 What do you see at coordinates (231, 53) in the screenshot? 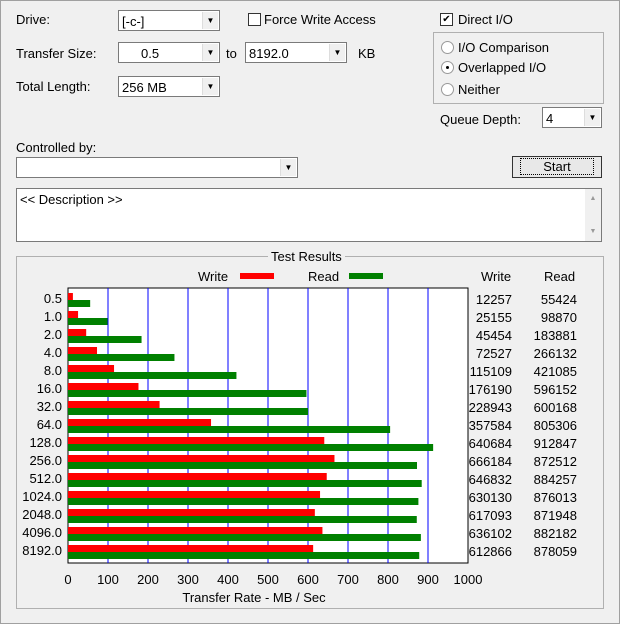
I see `to-label: to` at bounding box center [231, 53].